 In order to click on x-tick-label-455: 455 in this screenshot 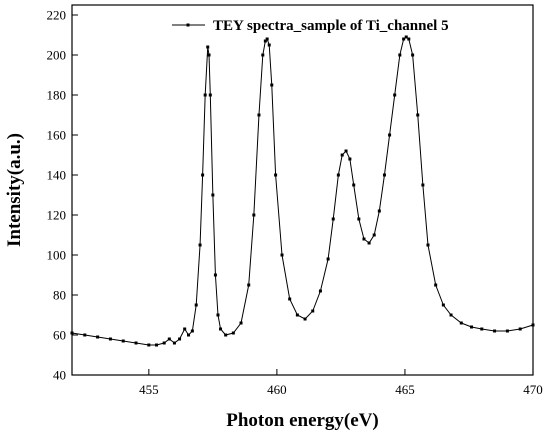, I will do `click(149, 389)`.